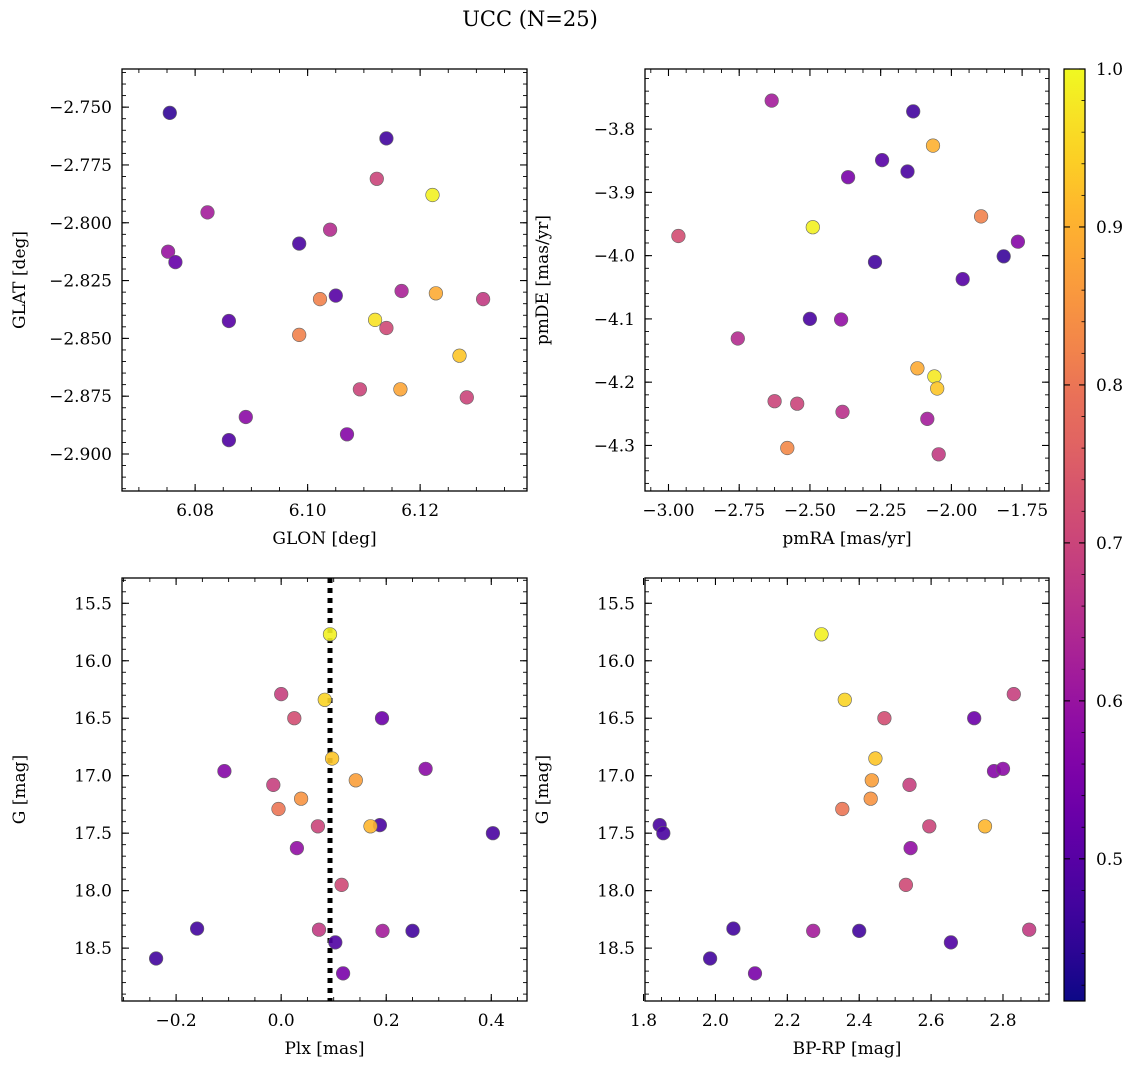 This screenshot has height=1068, width=1136. Describe the element at coordinates (810, 511) in the screenshot. I see `x-tick-label: −2.50` at that location.